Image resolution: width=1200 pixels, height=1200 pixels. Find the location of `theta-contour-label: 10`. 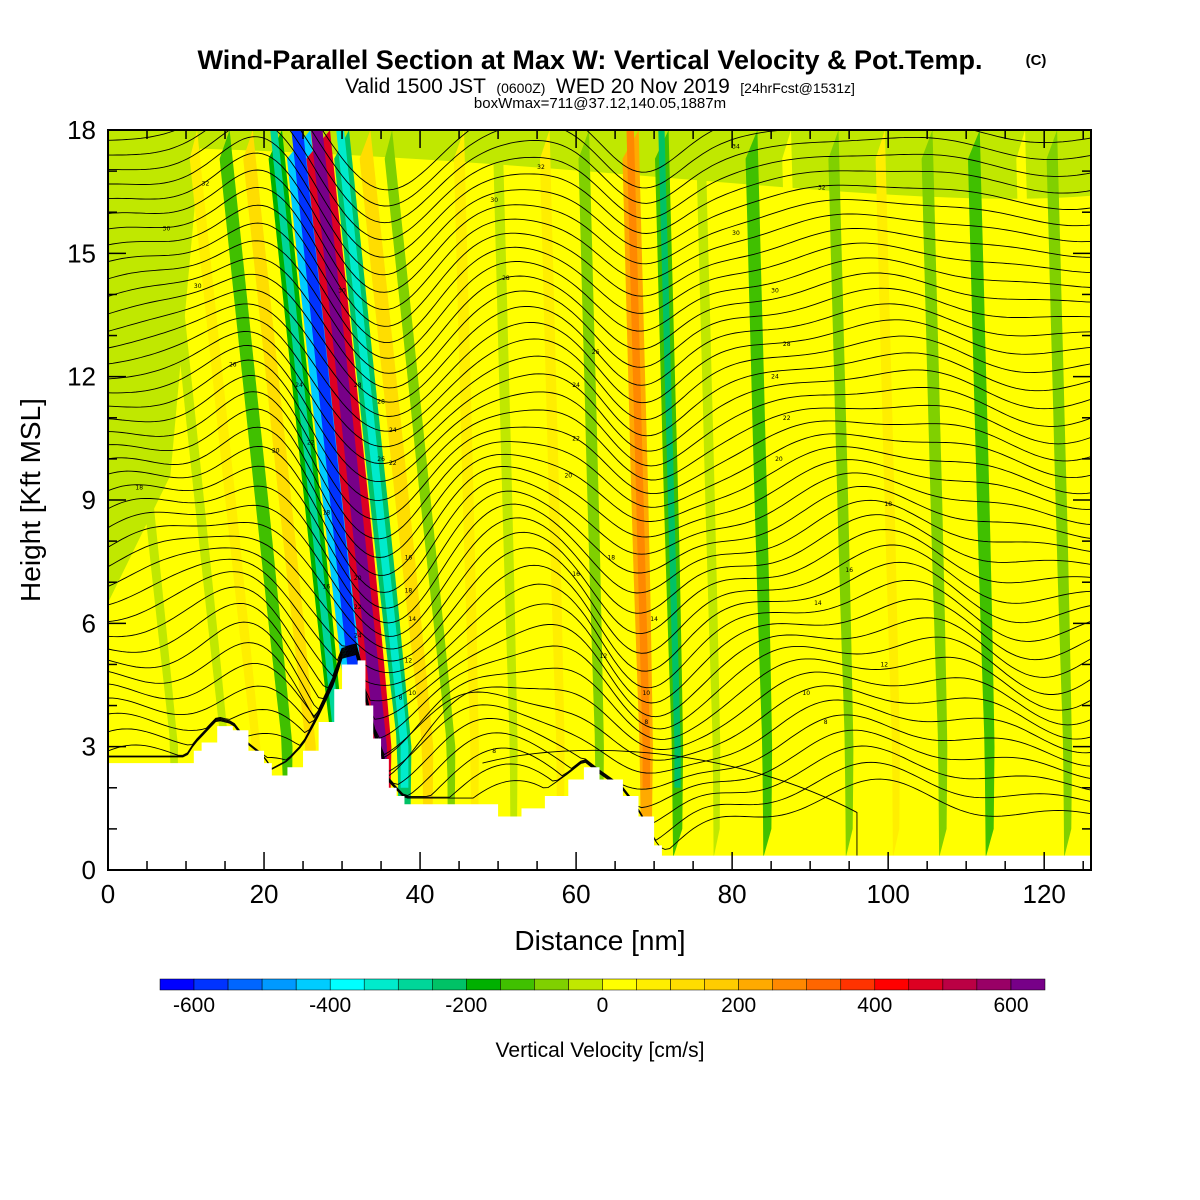

theta-contour-label: 10 is located at coordinates (806, 693).